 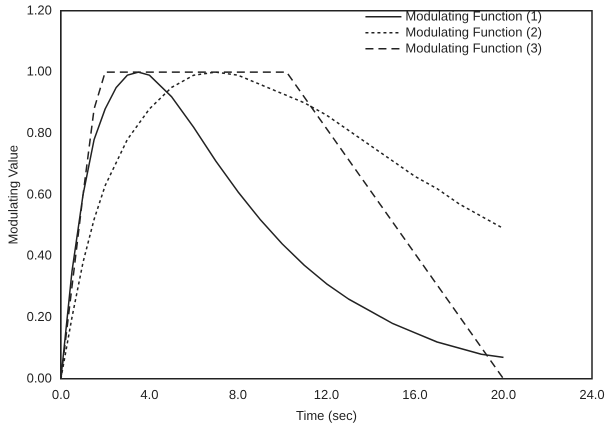 What do you see at coordinates (39, 10) in the screenshot?
I see `y-tick-label: 1.20` at bounding box center [39, 10].